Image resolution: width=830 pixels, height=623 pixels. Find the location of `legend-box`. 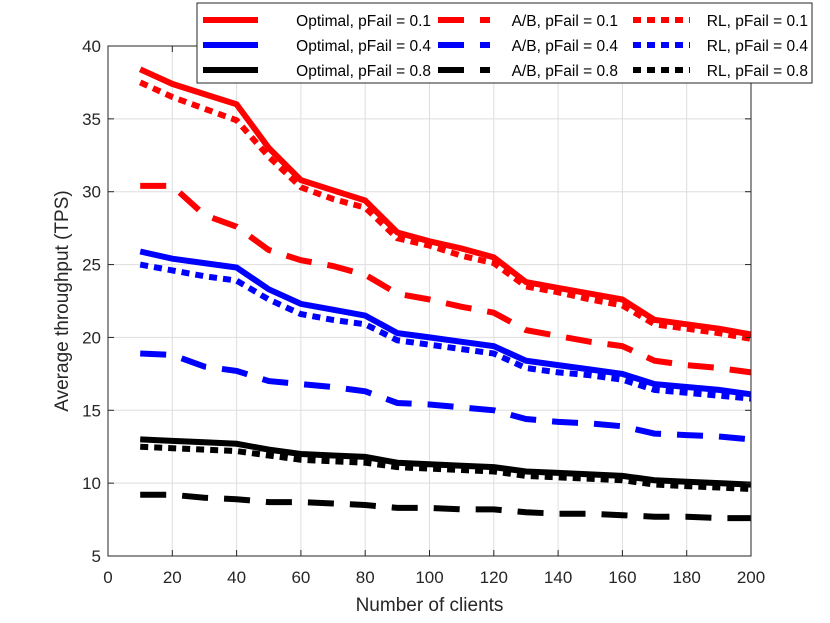

legend-box is located at coordinates (504, 43).